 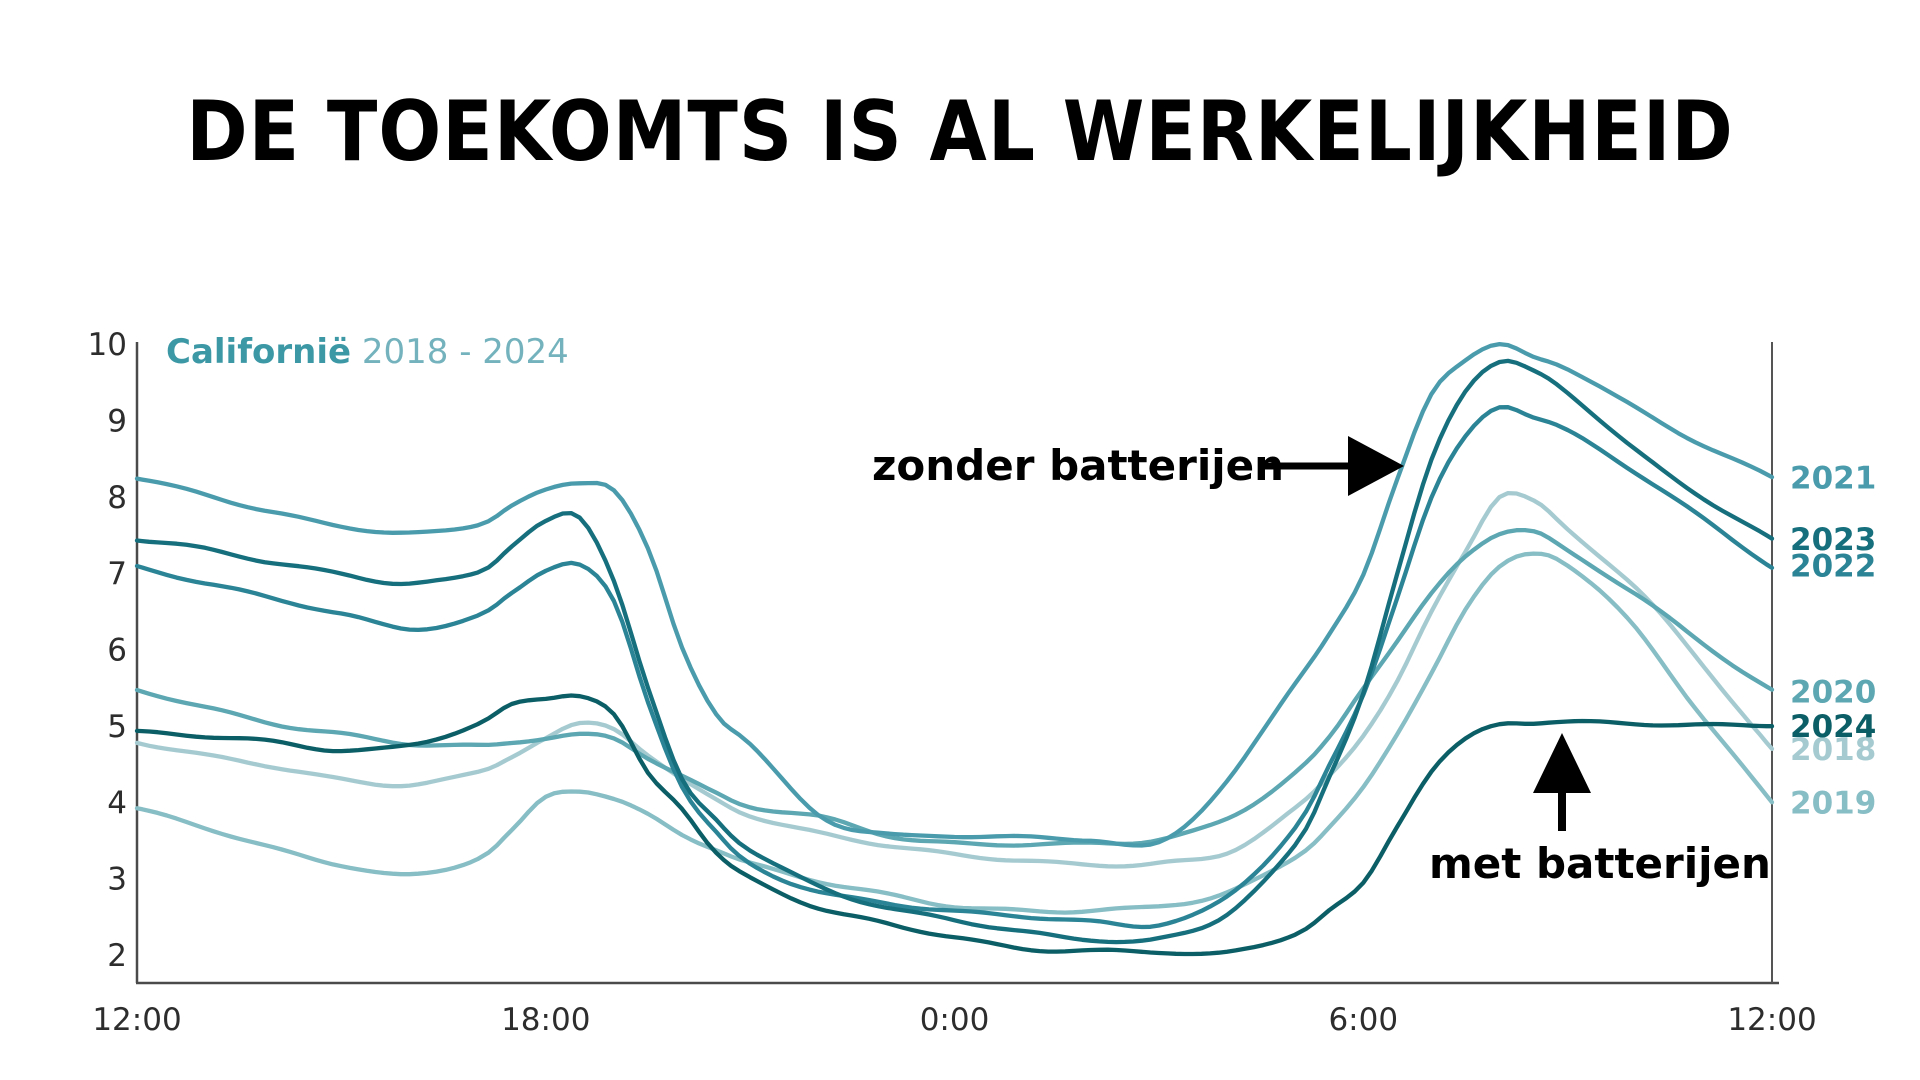 I want to click on page-title: DE TOEKOMTS IS AL WERKELIJKHEID, so click(x=960, y=132).